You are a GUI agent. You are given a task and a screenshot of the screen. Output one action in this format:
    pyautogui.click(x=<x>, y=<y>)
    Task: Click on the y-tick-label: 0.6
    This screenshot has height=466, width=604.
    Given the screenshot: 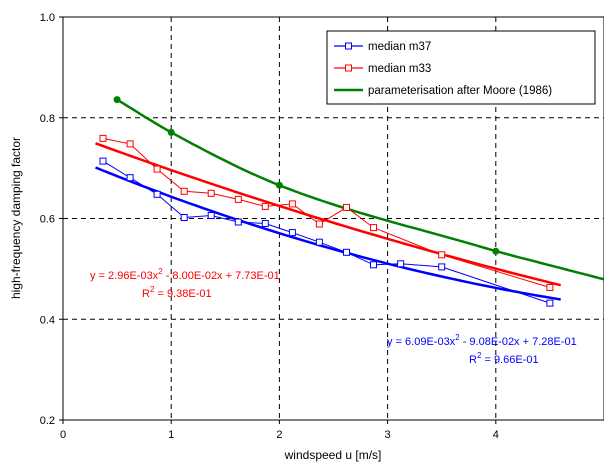 What is the action you would take?
    pyautogui.click(x=47, y=220)
    